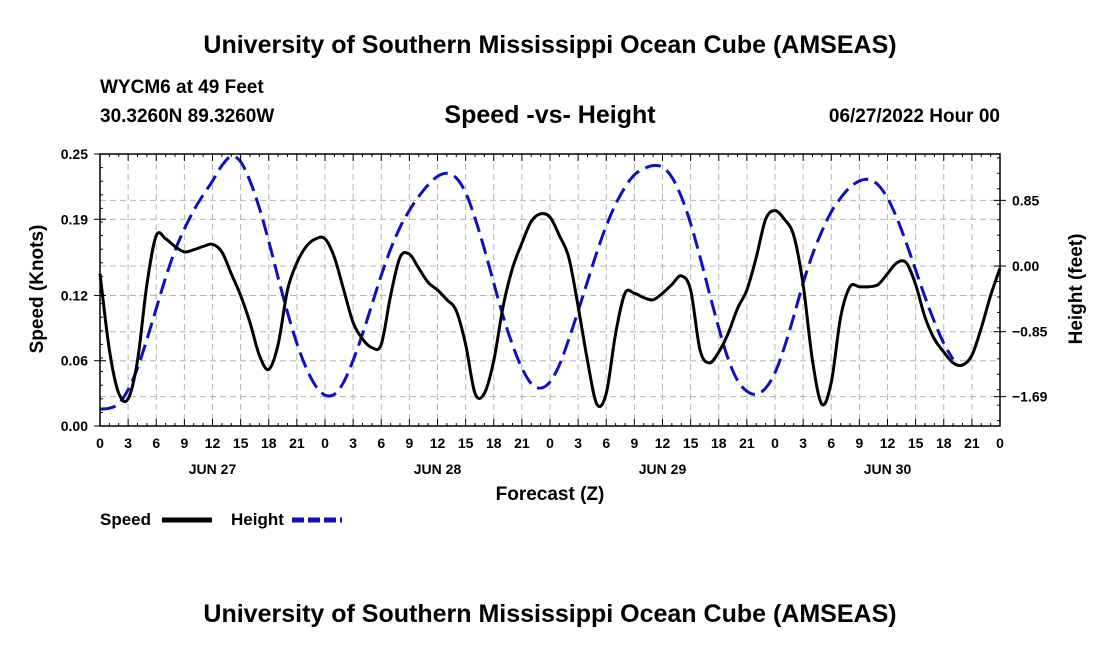 The image size is (1100, 650). I want to click on y-tick-label: 0.12, so click(74, 295).